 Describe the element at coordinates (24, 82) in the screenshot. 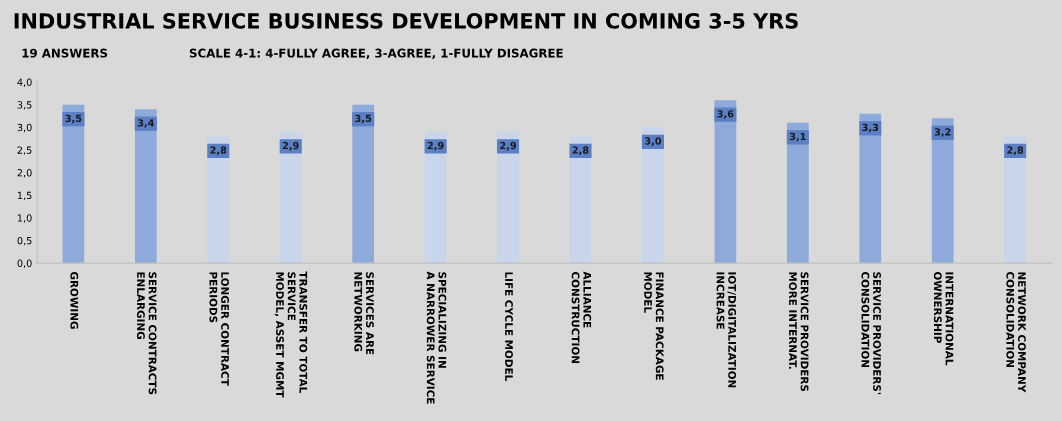

I see `y-tick-label: 4,0` at that location.